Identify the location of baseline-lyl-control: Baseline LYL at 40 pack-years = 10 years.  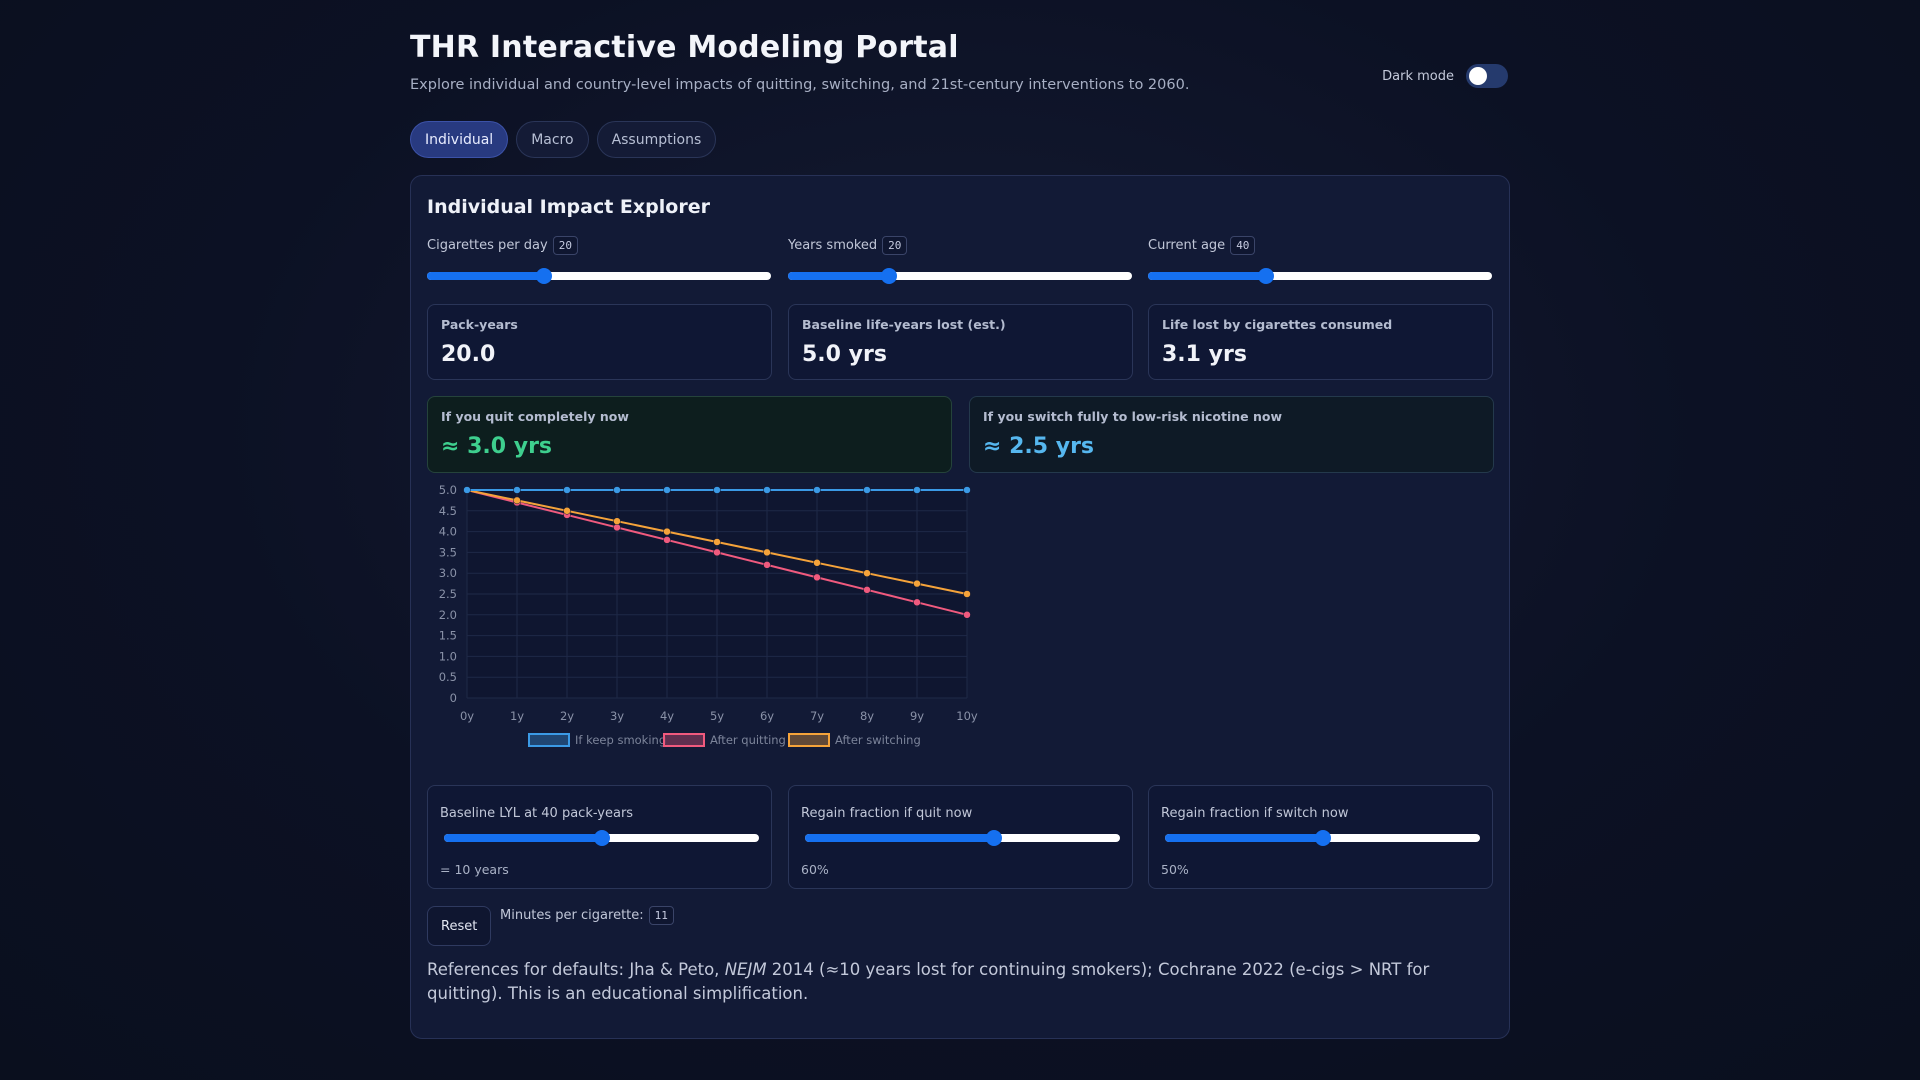
(599, 837).